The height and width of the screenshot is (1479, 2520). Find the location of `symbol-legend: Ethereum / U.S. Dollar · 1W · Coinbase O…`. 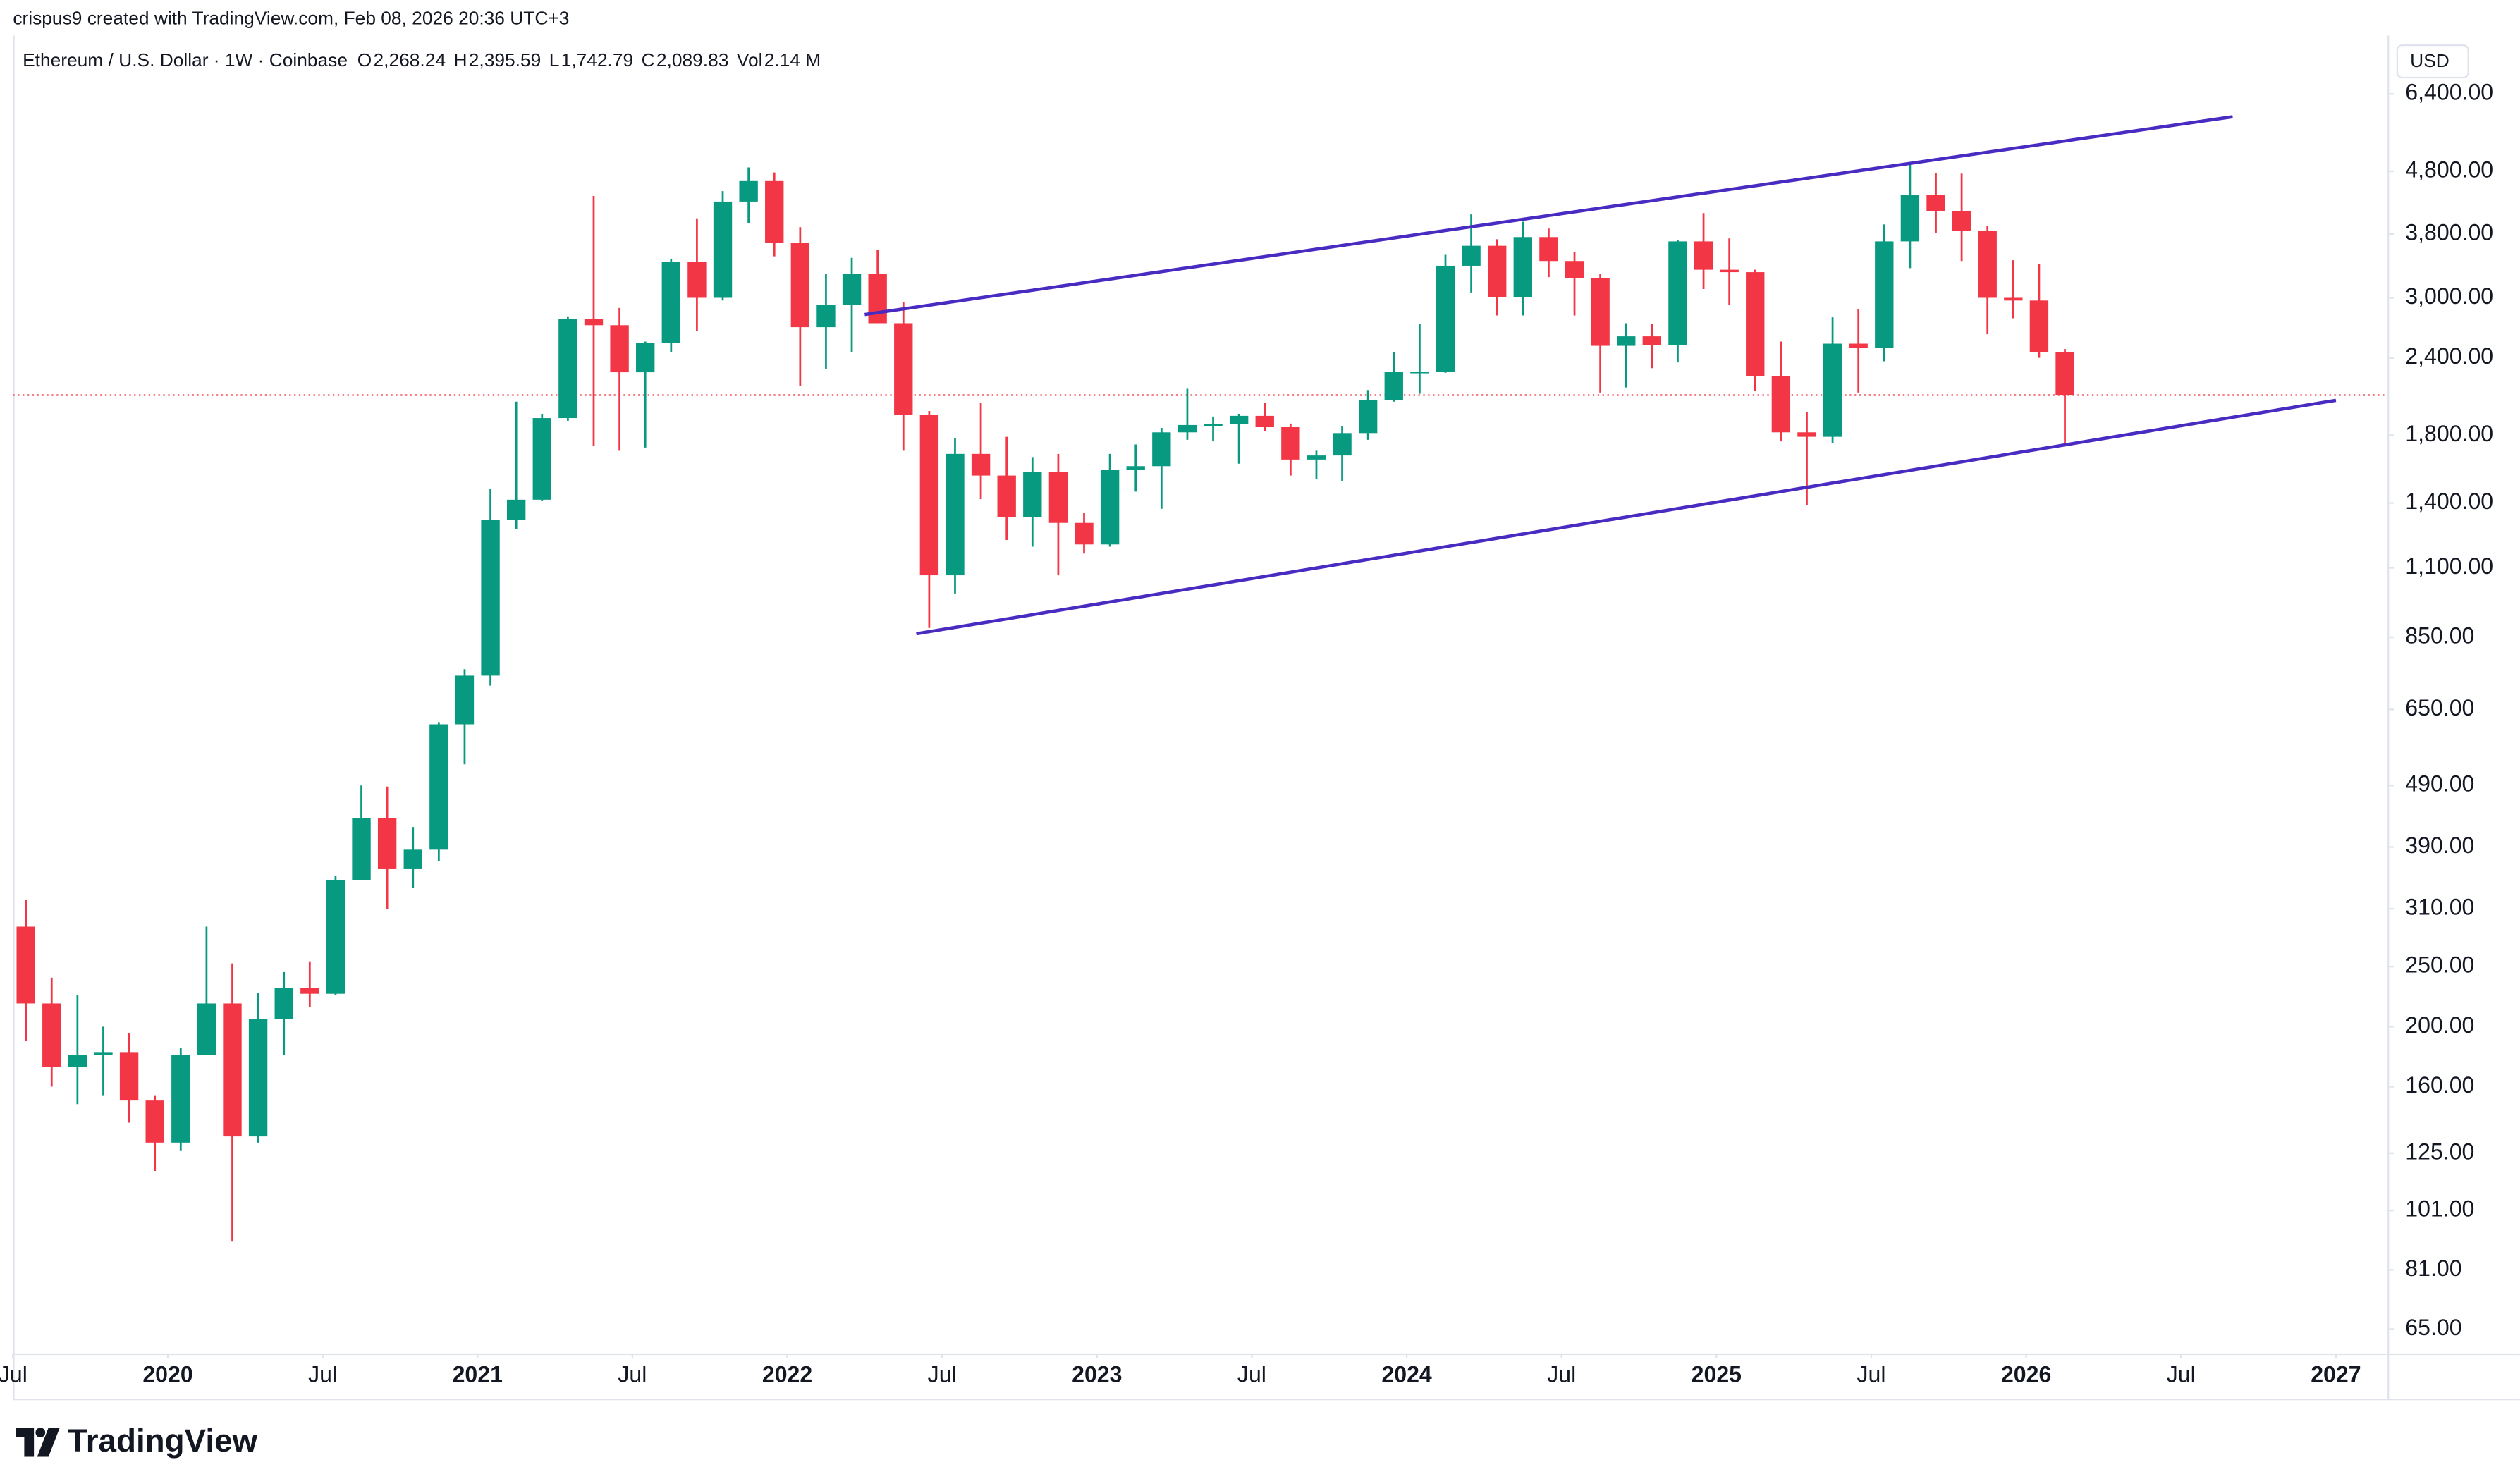

symbol-legend: Ethereum / U.S. Dollar · 1W · Coinbase O… is located at coordinates (422, 59).